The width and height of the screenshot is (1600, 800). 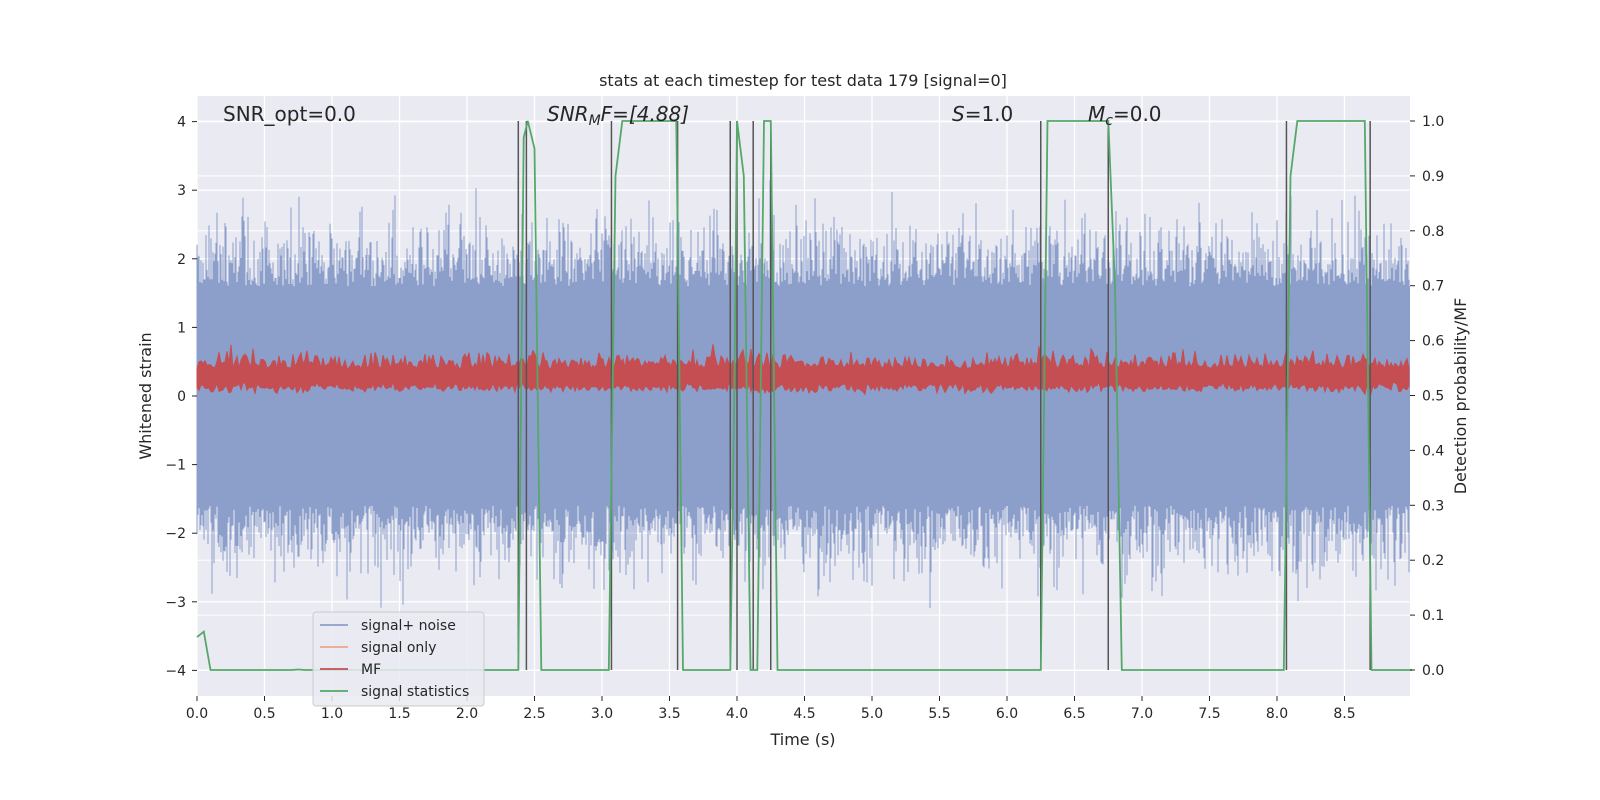 I want to click on y-tick-label: −1, so click(x=175, y=466).